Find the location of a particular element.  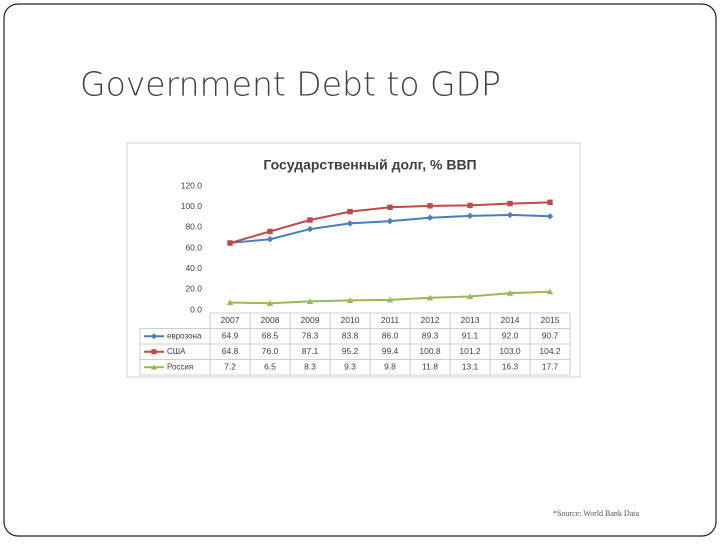

table-value: 16.3 is located at coordinates (510, 367).